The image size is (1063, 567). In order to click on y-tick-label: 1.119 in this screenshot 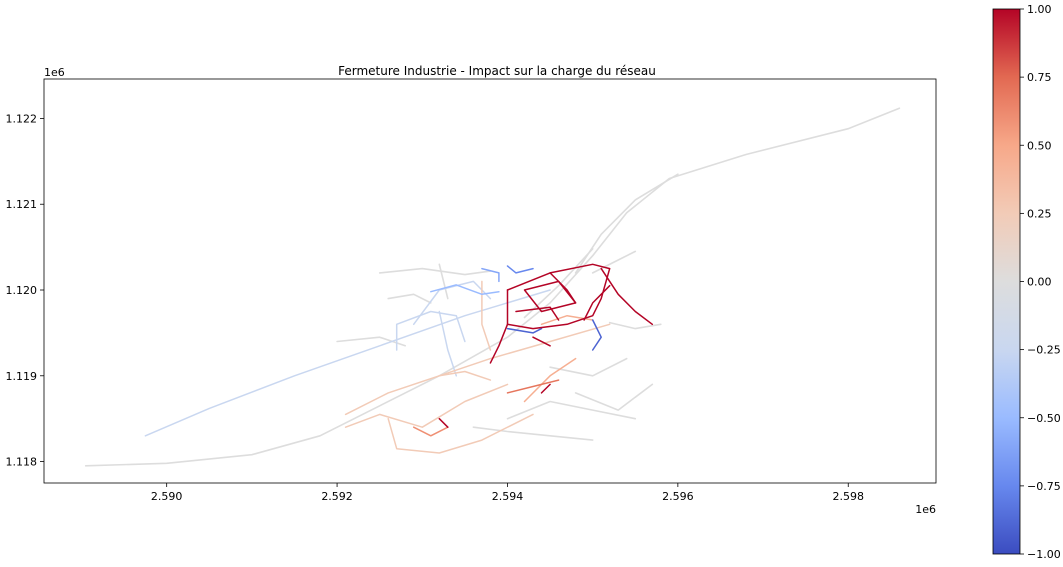, I will do `click(22, 376)`.